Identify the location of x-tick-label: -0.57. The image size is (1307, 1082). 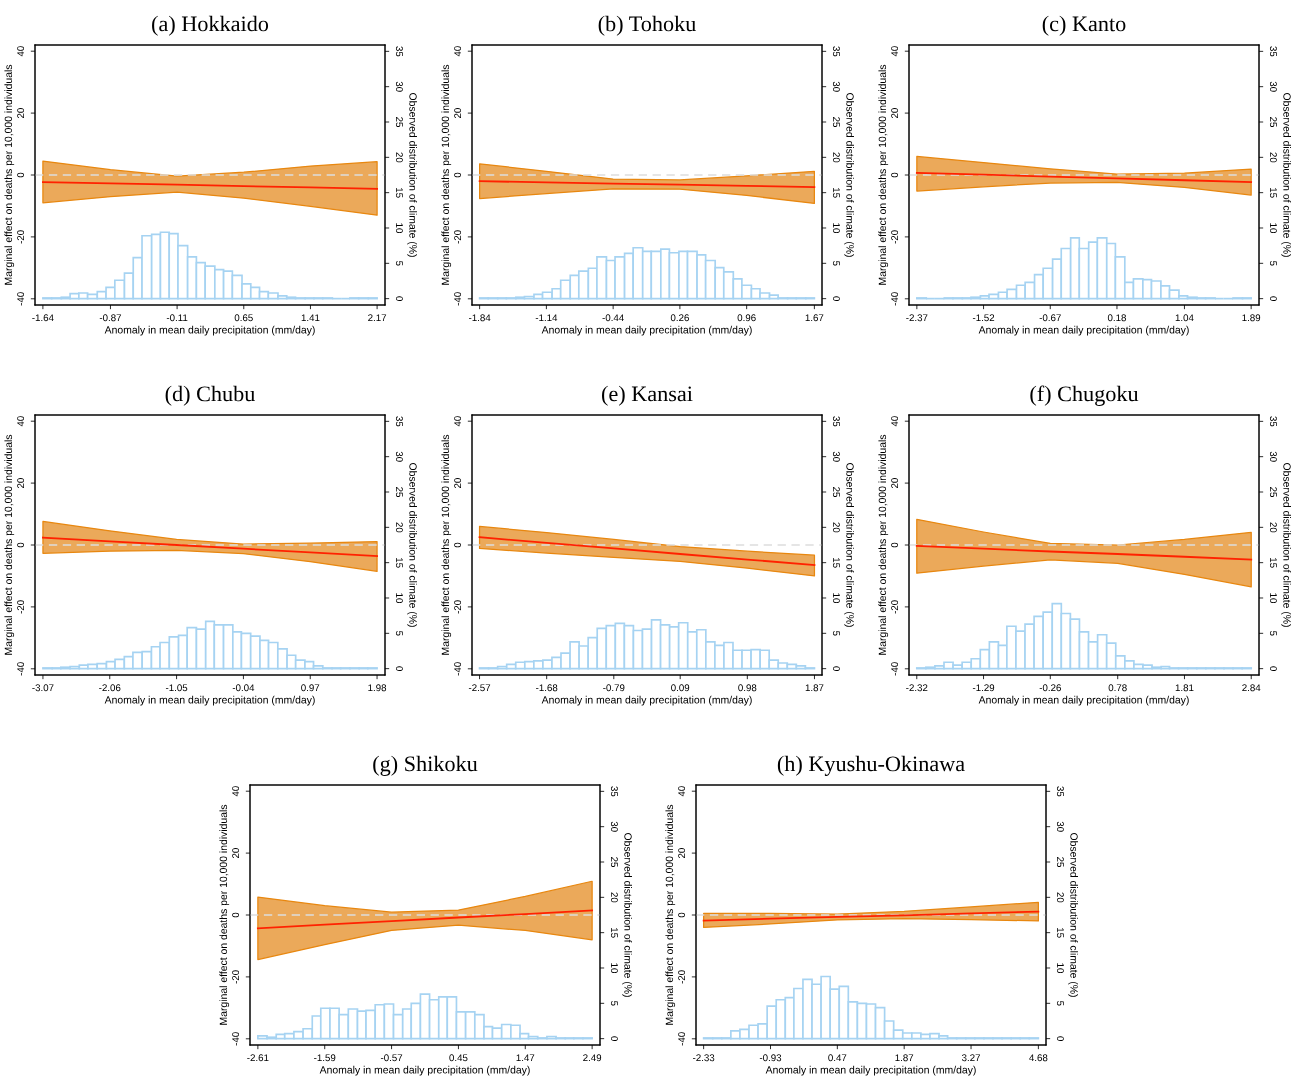
(391, 1058).